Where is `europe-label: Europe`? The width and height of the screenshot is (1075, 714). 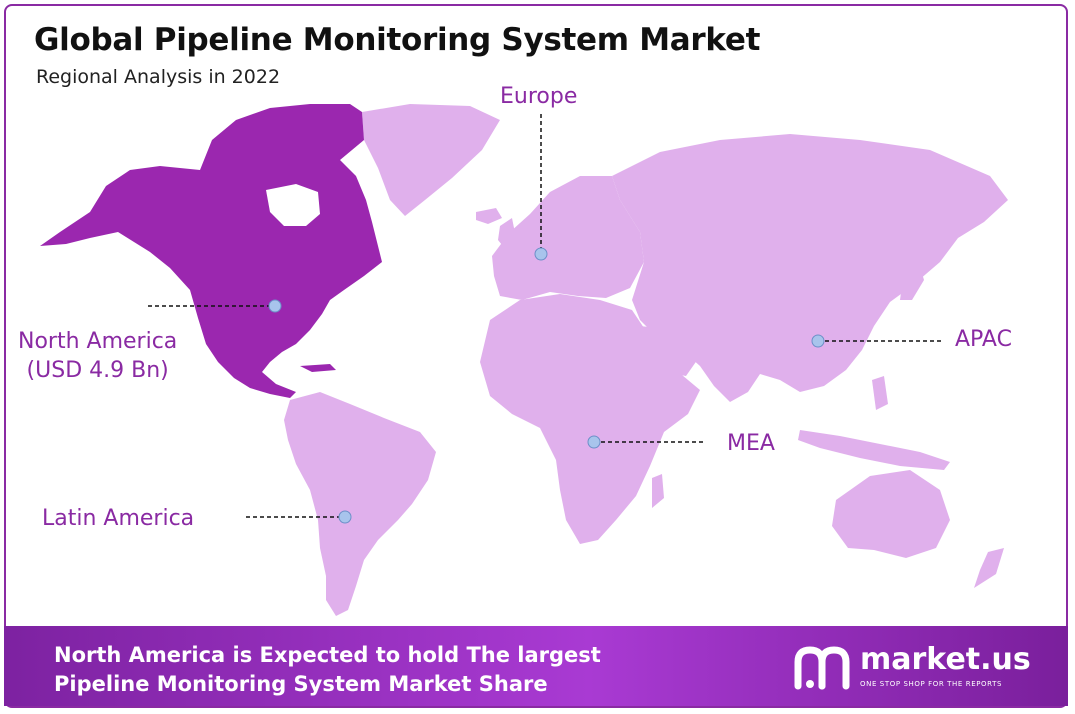
europe-label: Europe is located at coordinates (539, 96).